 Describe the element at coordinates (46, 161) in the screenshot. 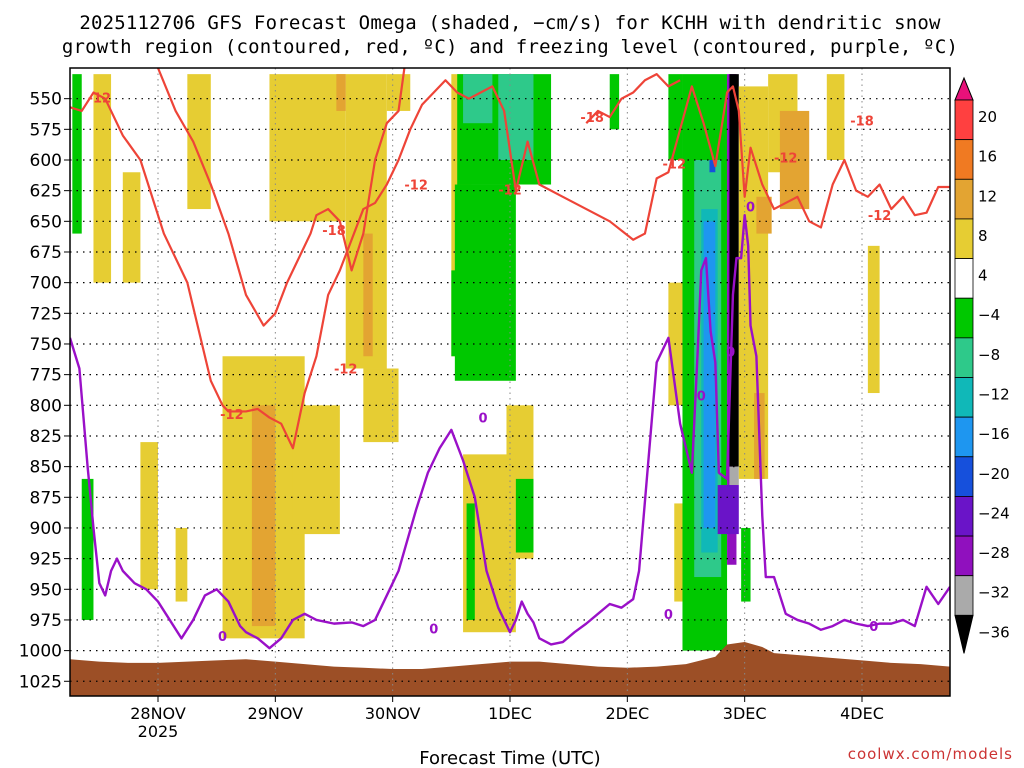

I see `y-tick-label: 600` at that location.